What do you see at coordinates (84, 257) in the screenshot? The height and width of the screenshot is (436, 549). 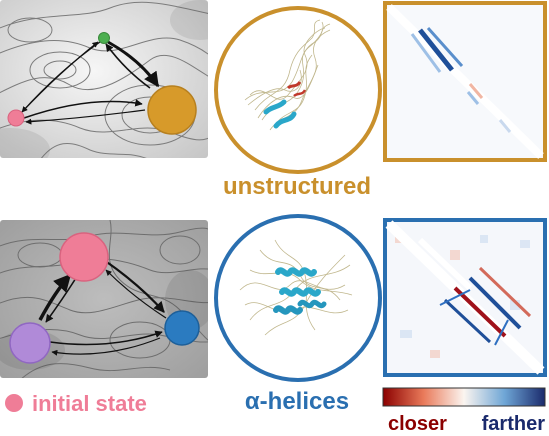 I see `state-node-pink-large` at bounding box center [84, 257].